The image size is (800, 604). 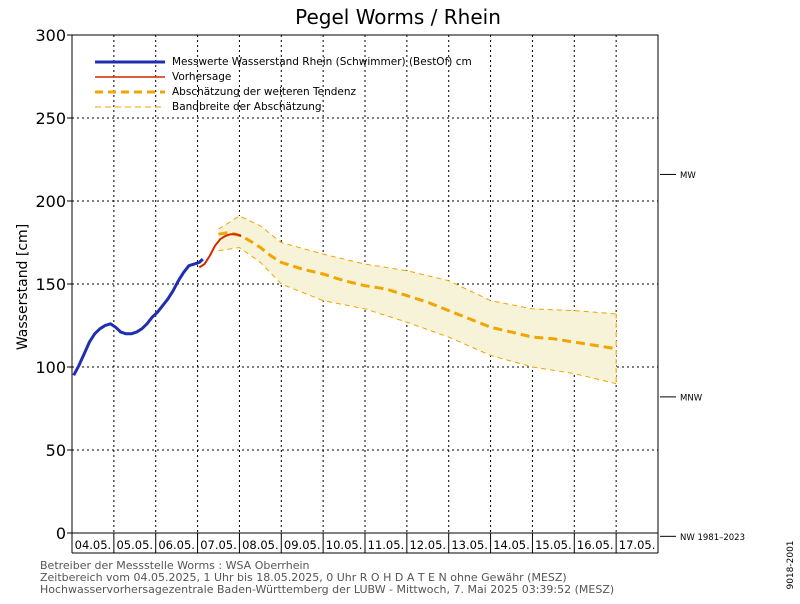 What do you see at coordinates (344, 545) in the screenshot?
I see `x-tick-label: 10.05.` at bounding box center [344, 545].